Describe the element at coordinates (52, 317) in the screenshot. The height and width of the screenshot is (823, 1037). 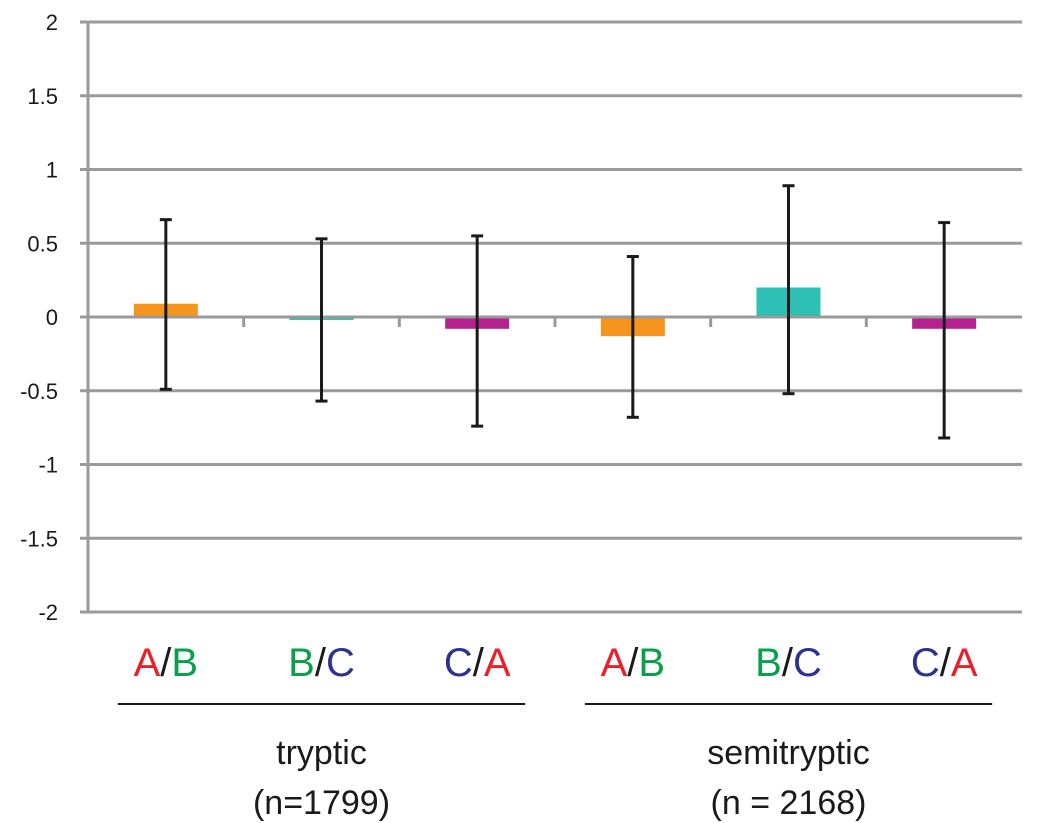
I see `y-tick-label: 0` at that location.